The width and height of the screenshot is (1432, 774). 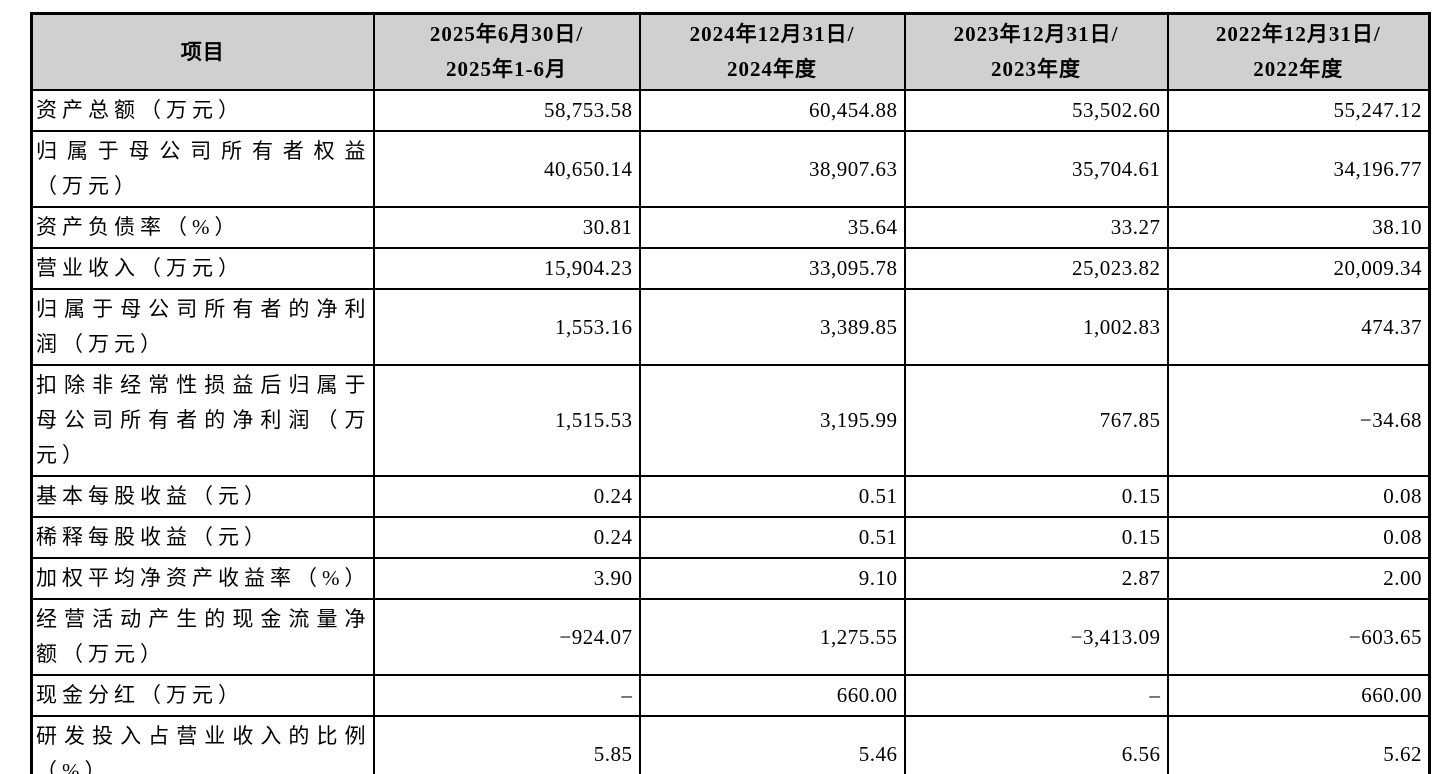 What do you see at coordinates (202, 537) in the screenshot?
I see `row-label: 稀释每股收益（元）` at bounding box center [202, 537].